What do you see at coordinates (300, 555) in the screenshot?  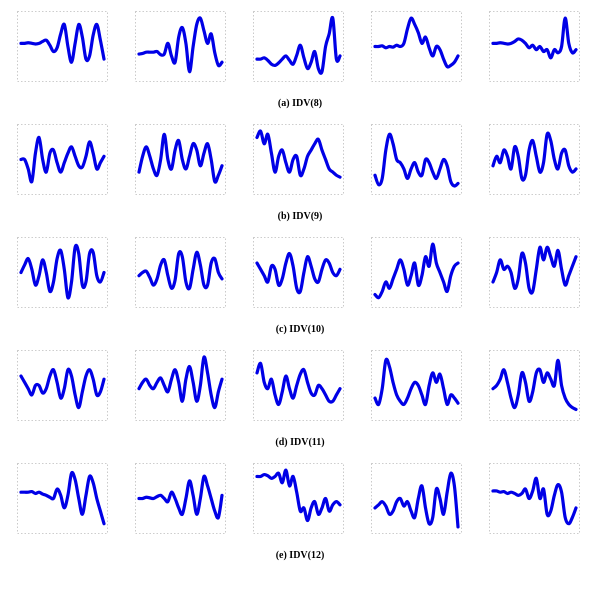 I see `row-caption-e: (e) IDV(12)` at bounding box center [300, 555].